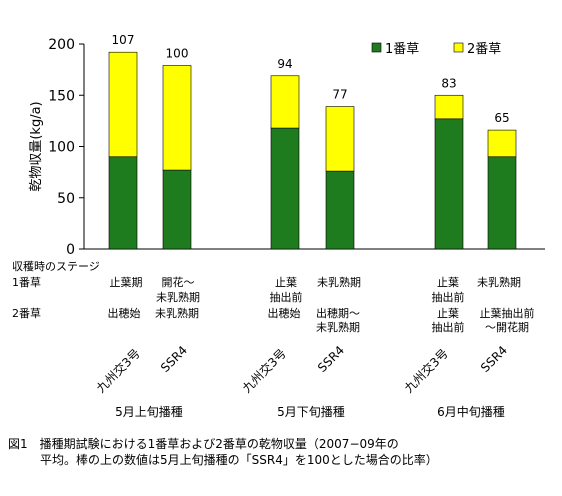  What do you see at coordinates (339, 95) in the screenshot?
I see `bar-data-label-4: 77` at bounding box center [339, 95].